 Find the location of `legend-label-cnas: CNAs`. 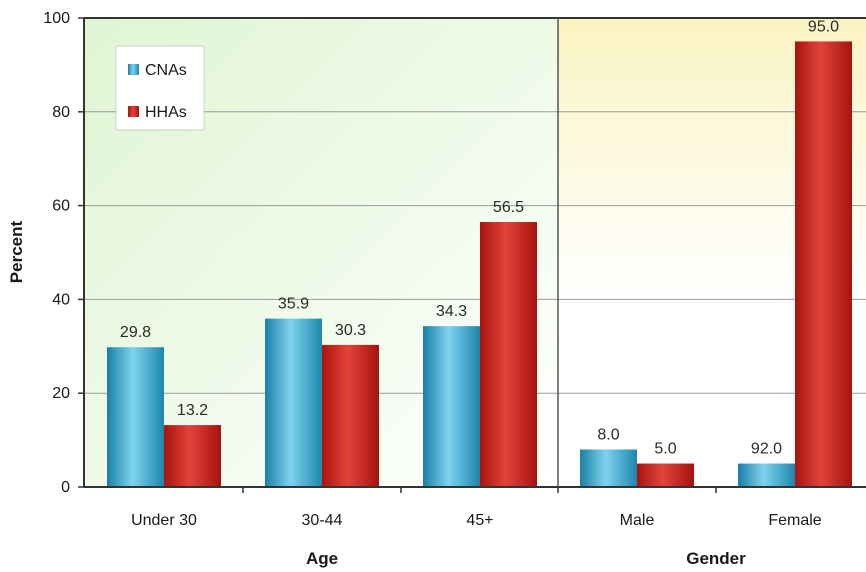

legend-label-cnas: CNAs is located at coordinates (166, 70).